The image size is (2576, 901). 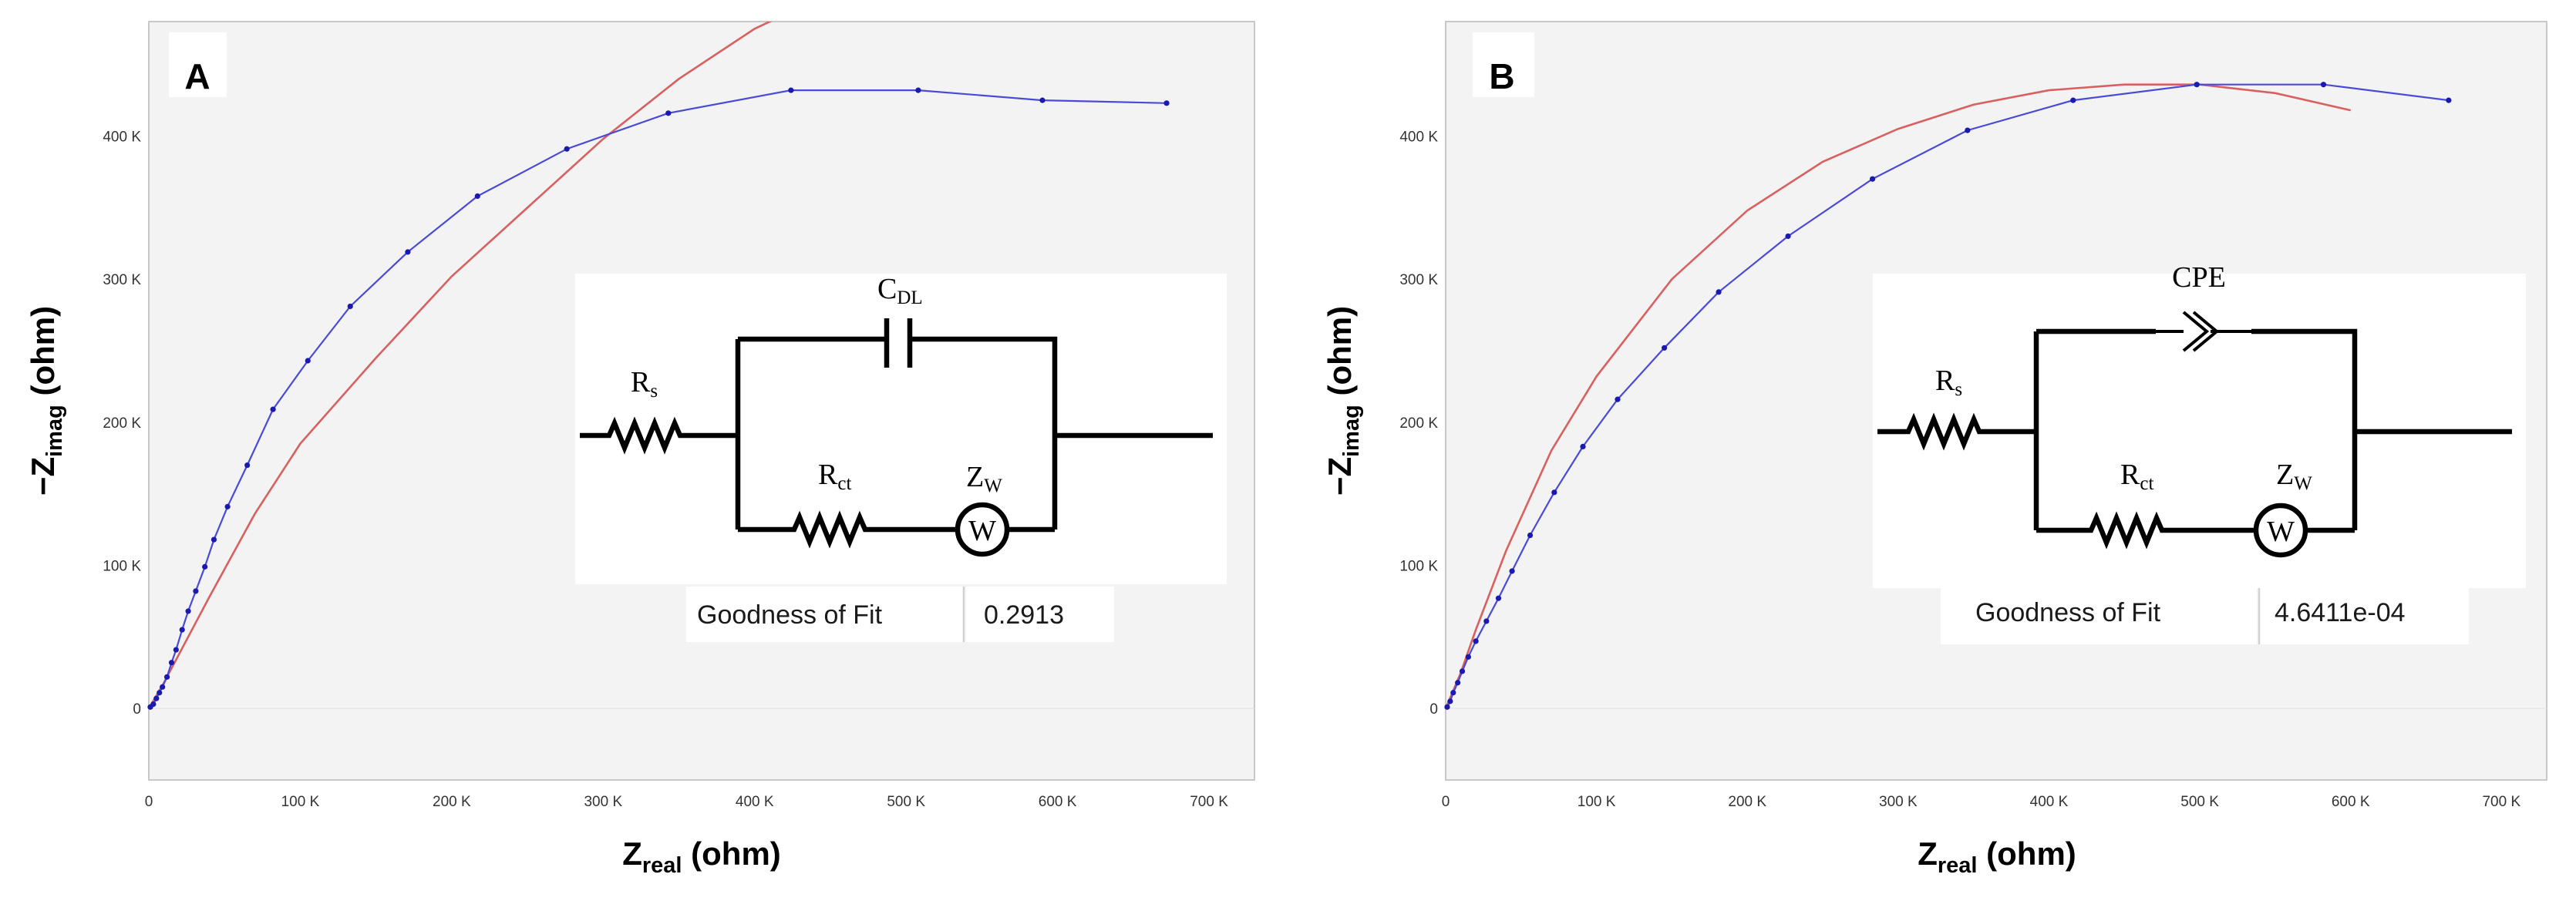 I want to click on rs-wire-b, so click(x=1957, y=432).